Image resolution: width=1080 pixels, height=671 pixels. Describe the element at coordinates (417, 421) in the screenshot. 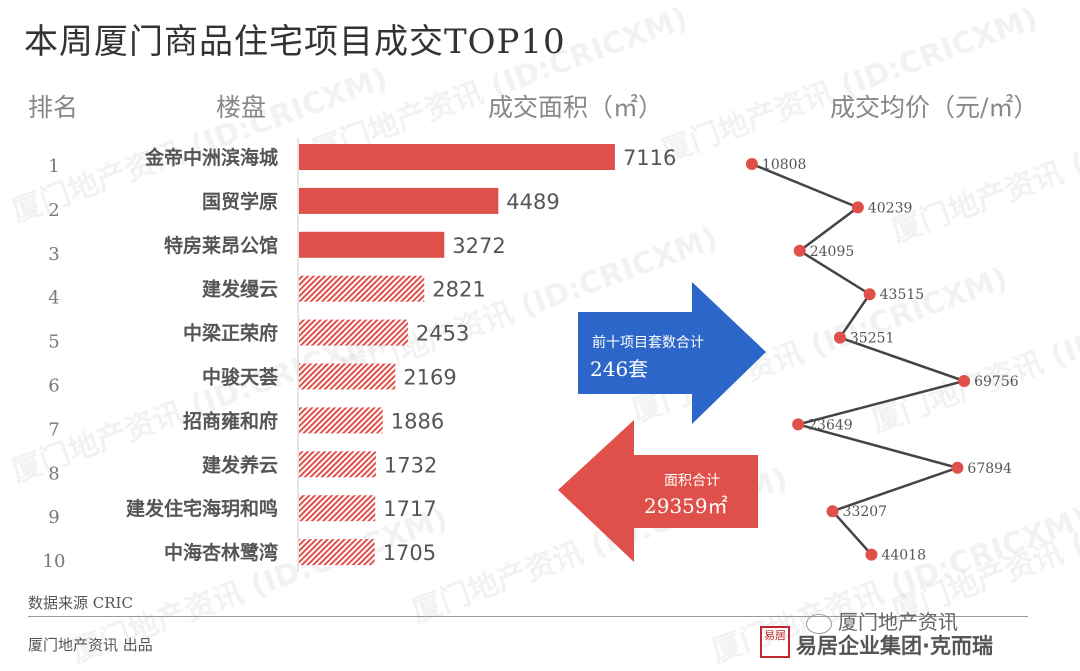

I see `bar-value-label: 1886` at that location.